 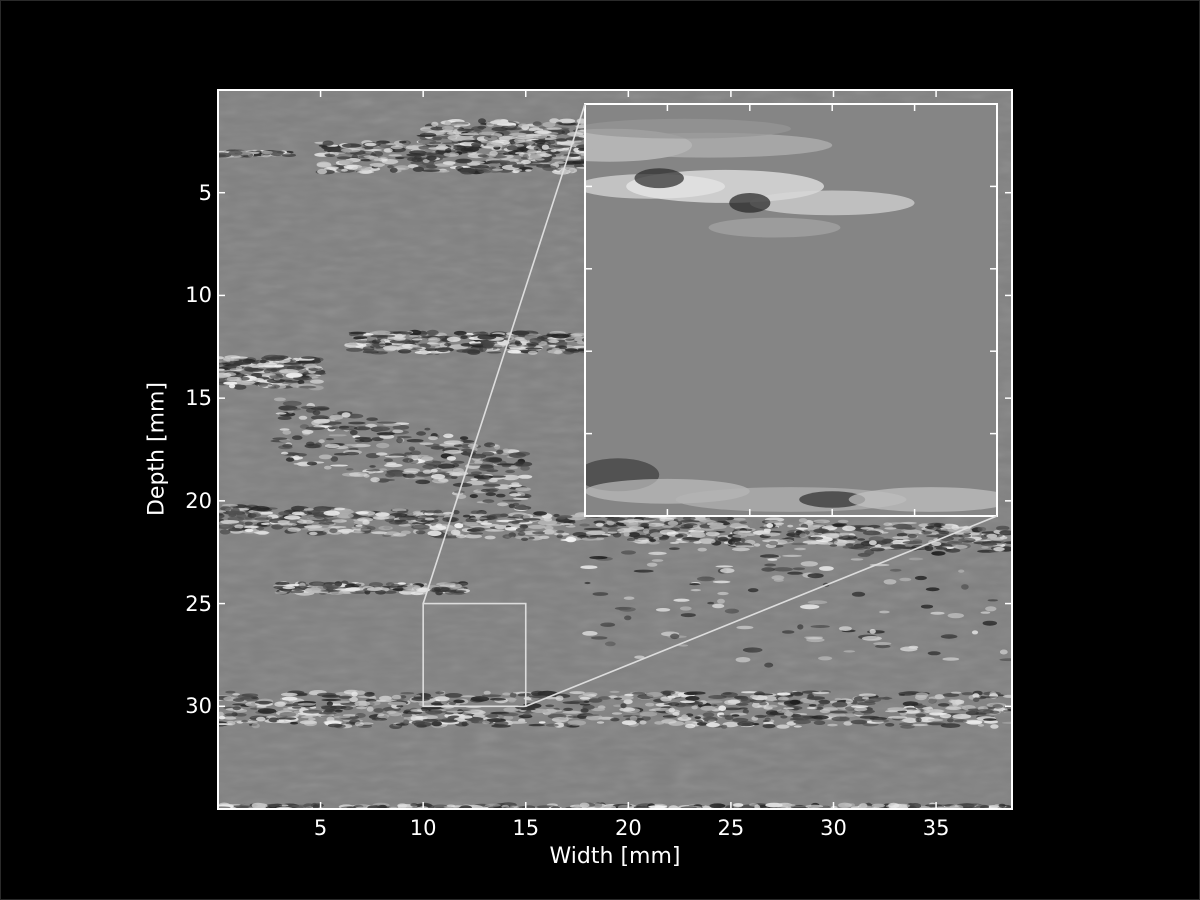 What do you see at coordinates (615, 856) in the screenshot?
I see `x-axis-label: Width [mm]` at bounding box center [615, 856].